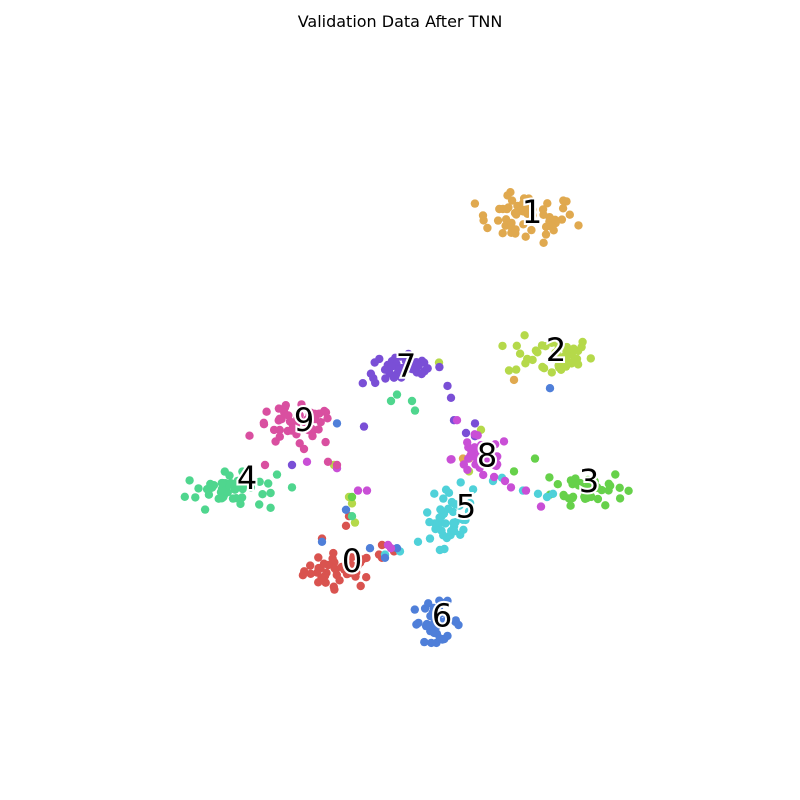 The height and width of the screenshot is (800, 800). What do you see at coordinates (487, 455) in the screenshot?
I see `cluster-label-8: 8` at bounding box center [487, 455].